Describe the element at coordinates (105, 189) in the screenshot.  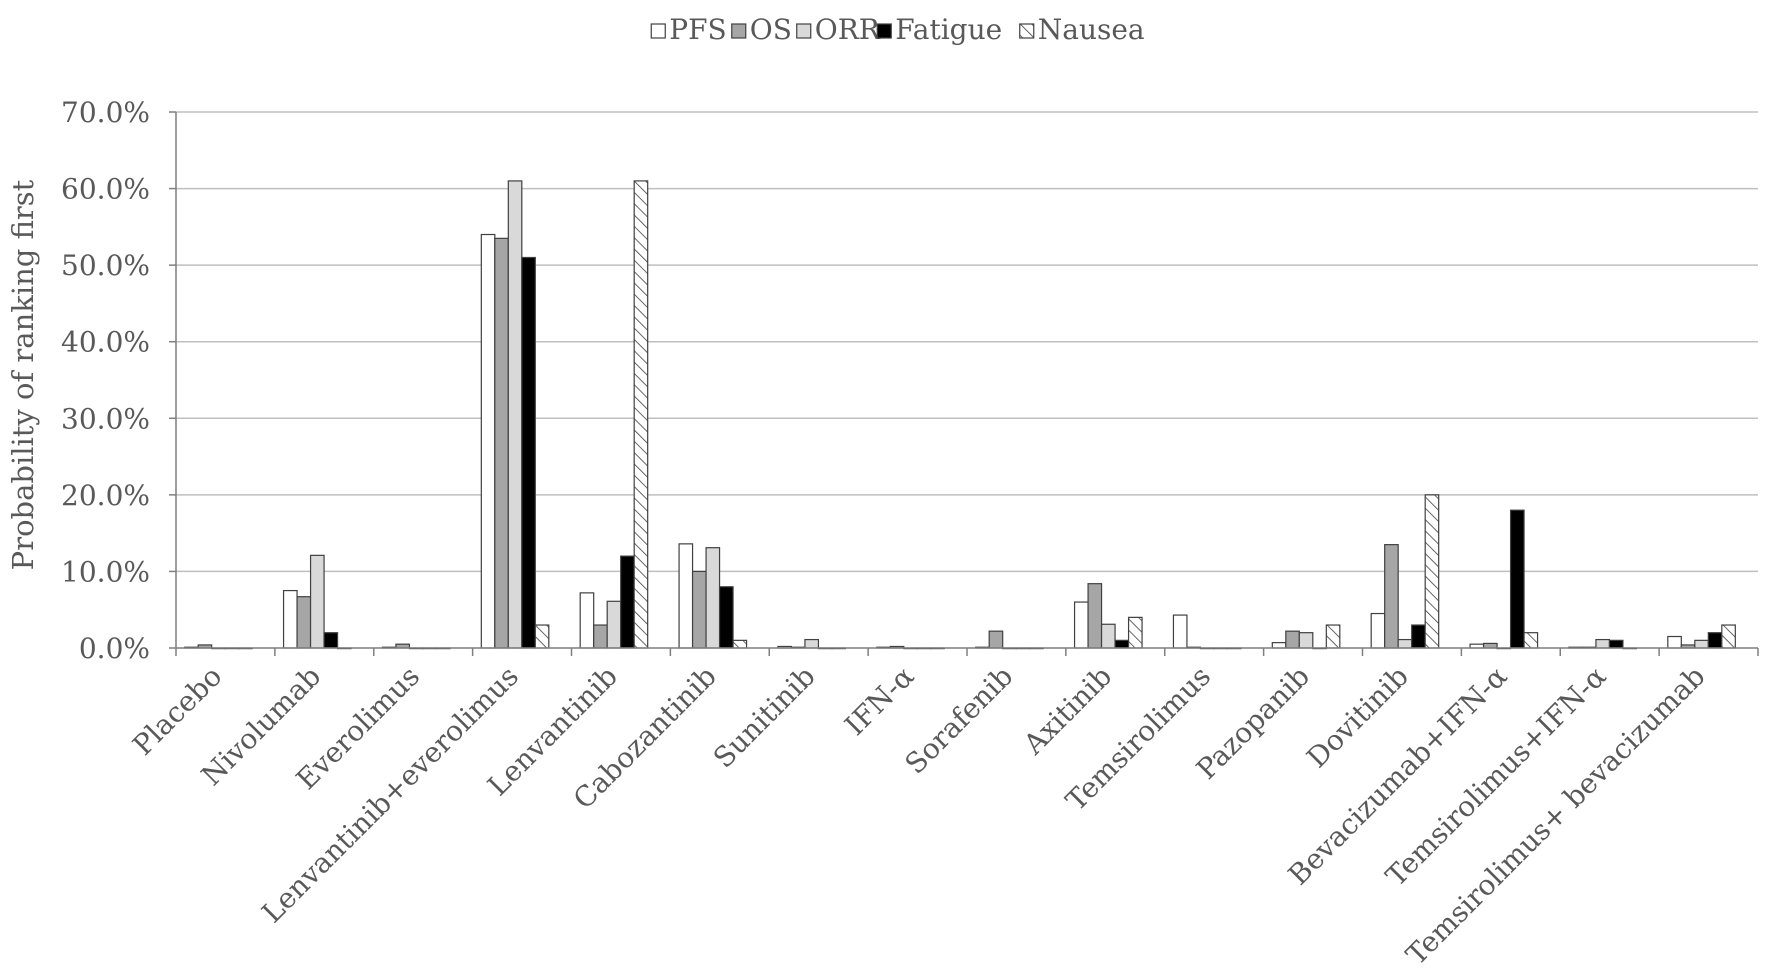
I see `y-tick-label: 60.0%` at that location.